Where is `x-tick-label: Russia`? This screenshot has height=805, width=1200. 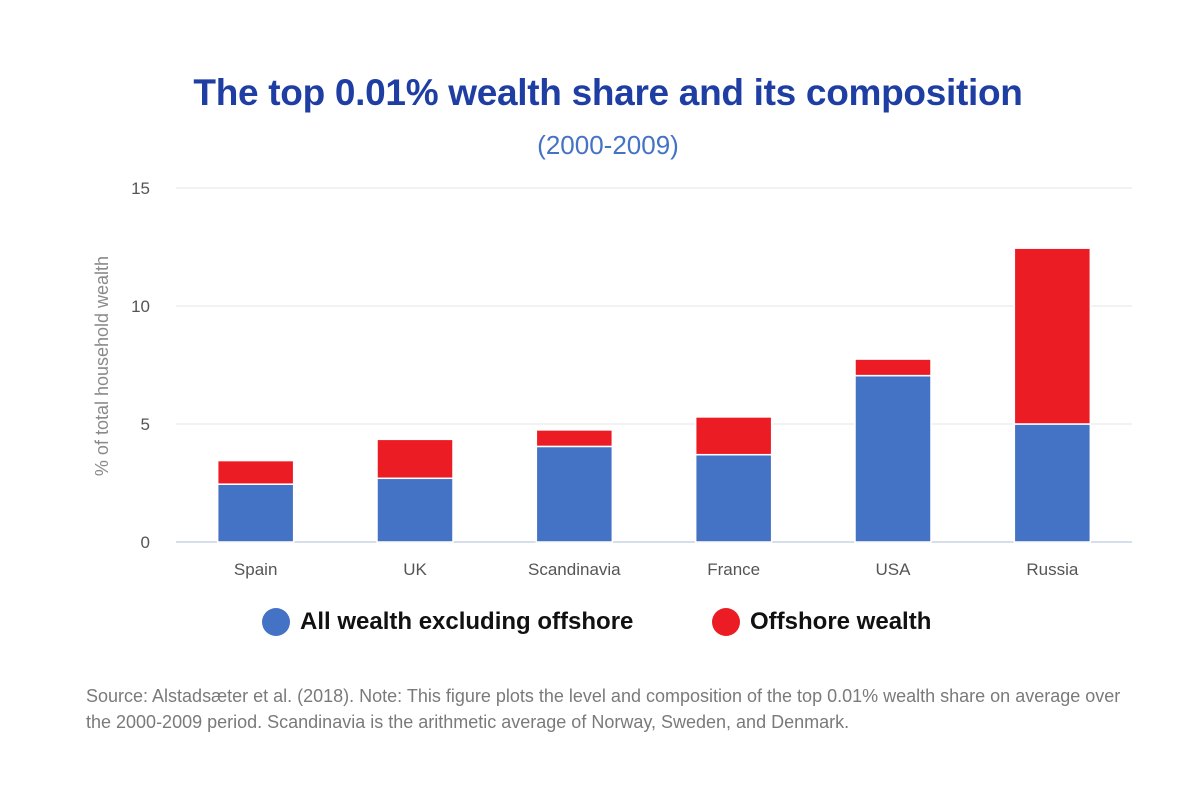 x-tick-label: Russia is located at coordinates (1052, 569).